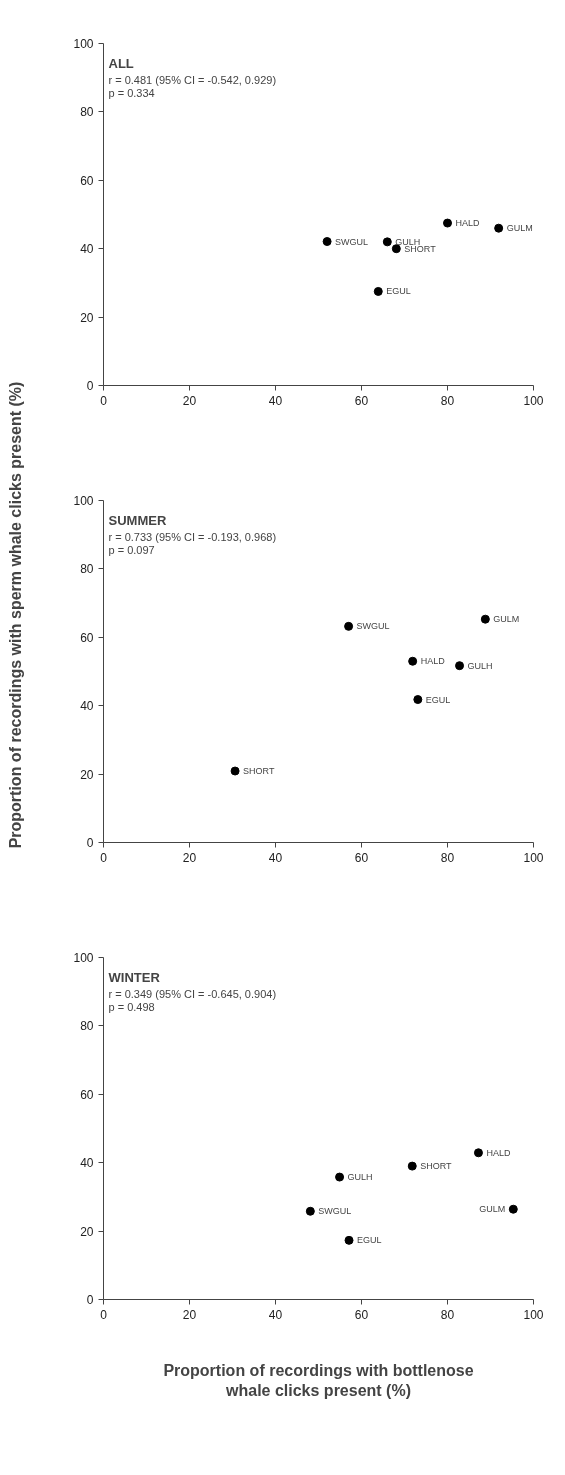  Describe the element at coordinates (121, 63) in the screenshot. I see `text: ALL` at that location.